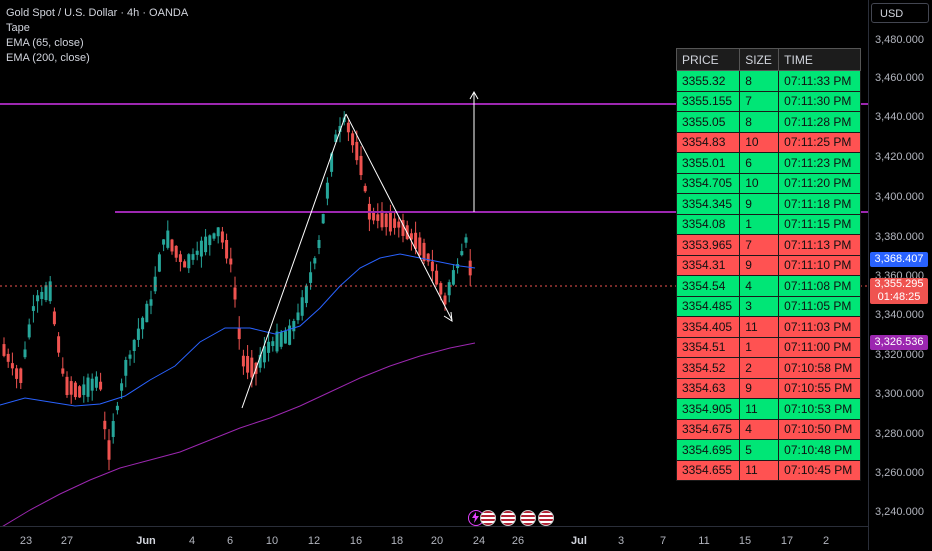  Describe the element at coordinates (230, 541) in the screenshot. I see `time-tick: 6` at that location.